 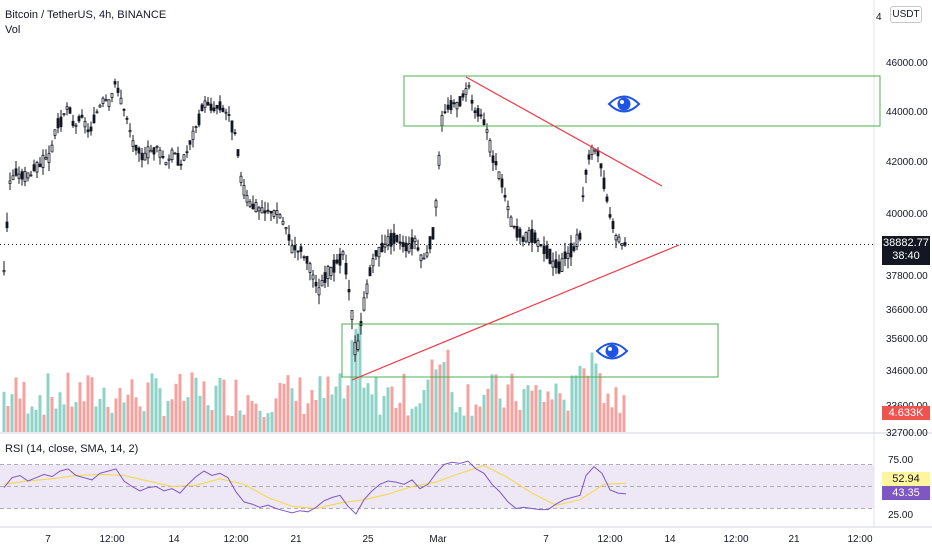 What do you see at coordinates (564, 131) in the screenshot?
I see `descending-trendline` at bounding box center [564, 131].